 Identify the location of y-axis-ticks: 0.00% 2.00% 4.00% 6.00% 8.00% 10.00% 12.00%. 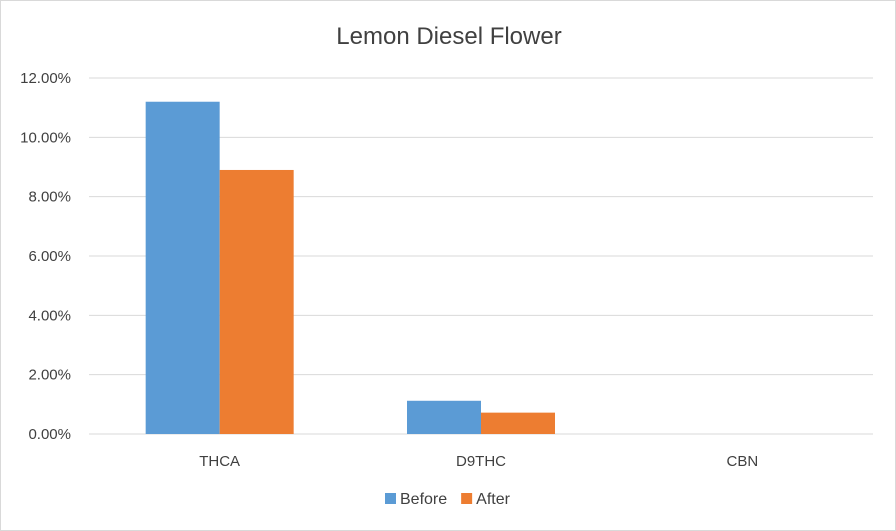
(45, 256).